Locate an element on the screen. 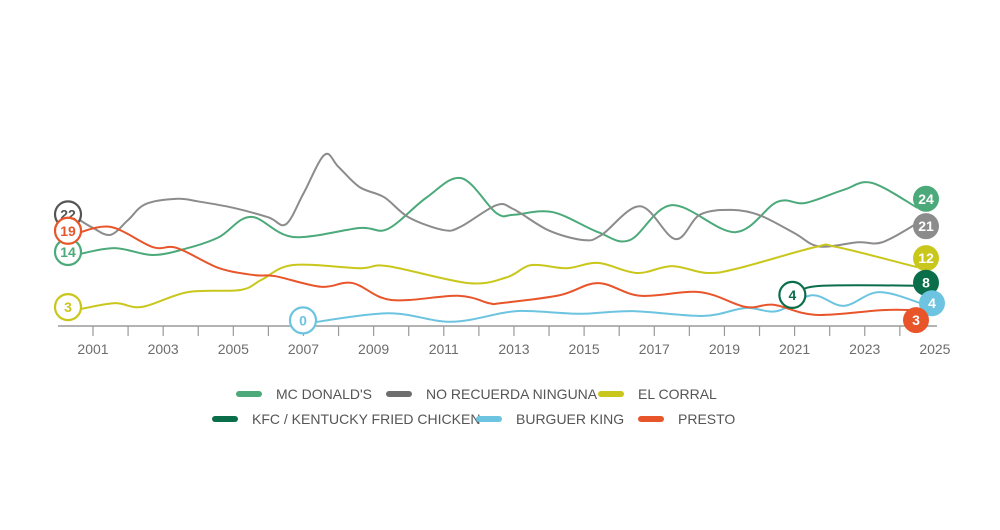  legend-label: MC DONALD'S is located at coordinates (324, 394).